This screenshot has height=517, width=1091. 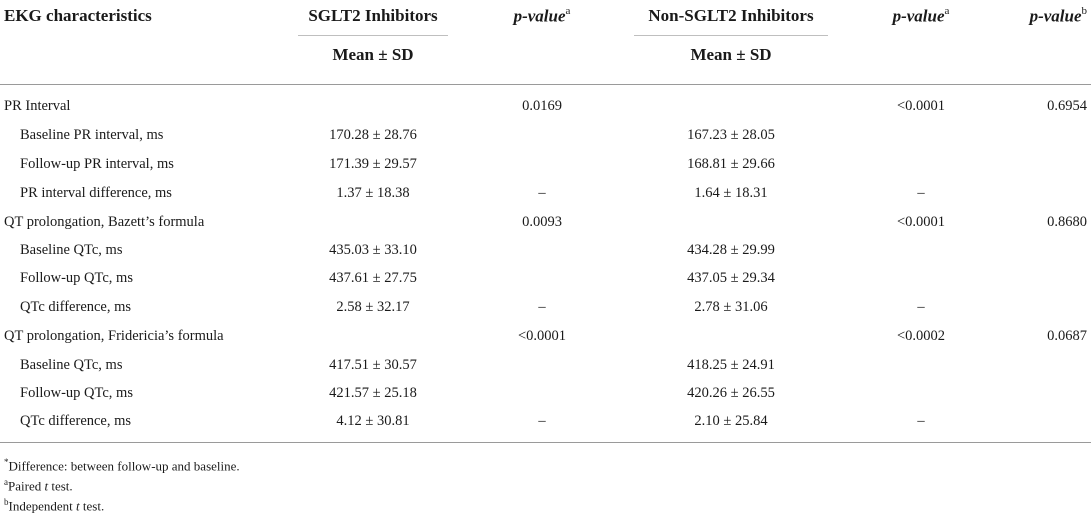 I want to click on row-p-value-a-non-sglt2: <0.0002, so click(x=921, y=336).